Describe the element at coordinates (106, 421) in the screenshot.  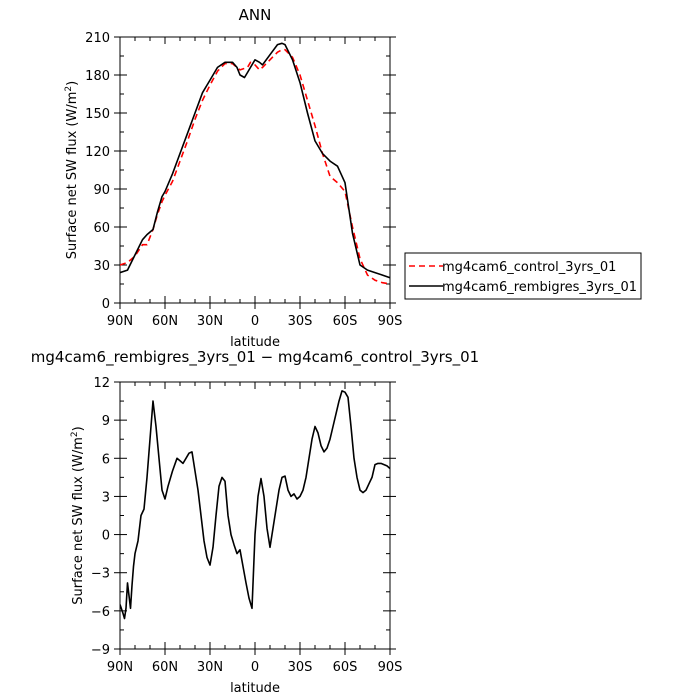
I see `y-tick-label: 9` at that location.